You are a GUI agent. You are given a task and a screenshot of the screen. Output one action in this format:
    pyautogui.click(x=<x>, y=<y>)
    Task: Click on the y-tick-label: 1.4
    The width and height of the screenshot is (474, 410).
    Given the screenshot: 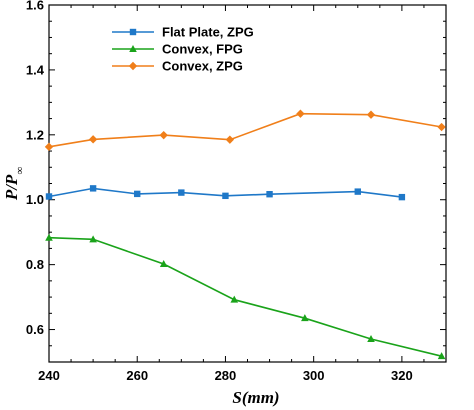 What is the action you would take?
    pyautogui.click(x=35, y=69)
    